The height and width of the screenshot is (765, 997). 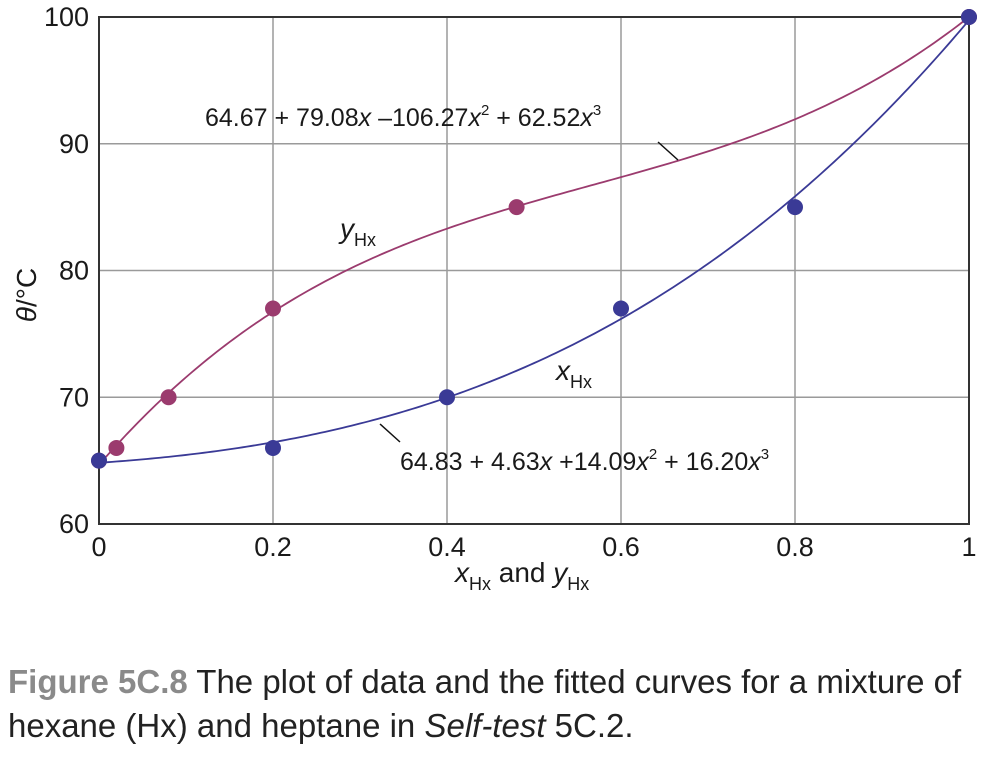 I want to click on x-tick-label: 0.8, so click(x=795, y=547).